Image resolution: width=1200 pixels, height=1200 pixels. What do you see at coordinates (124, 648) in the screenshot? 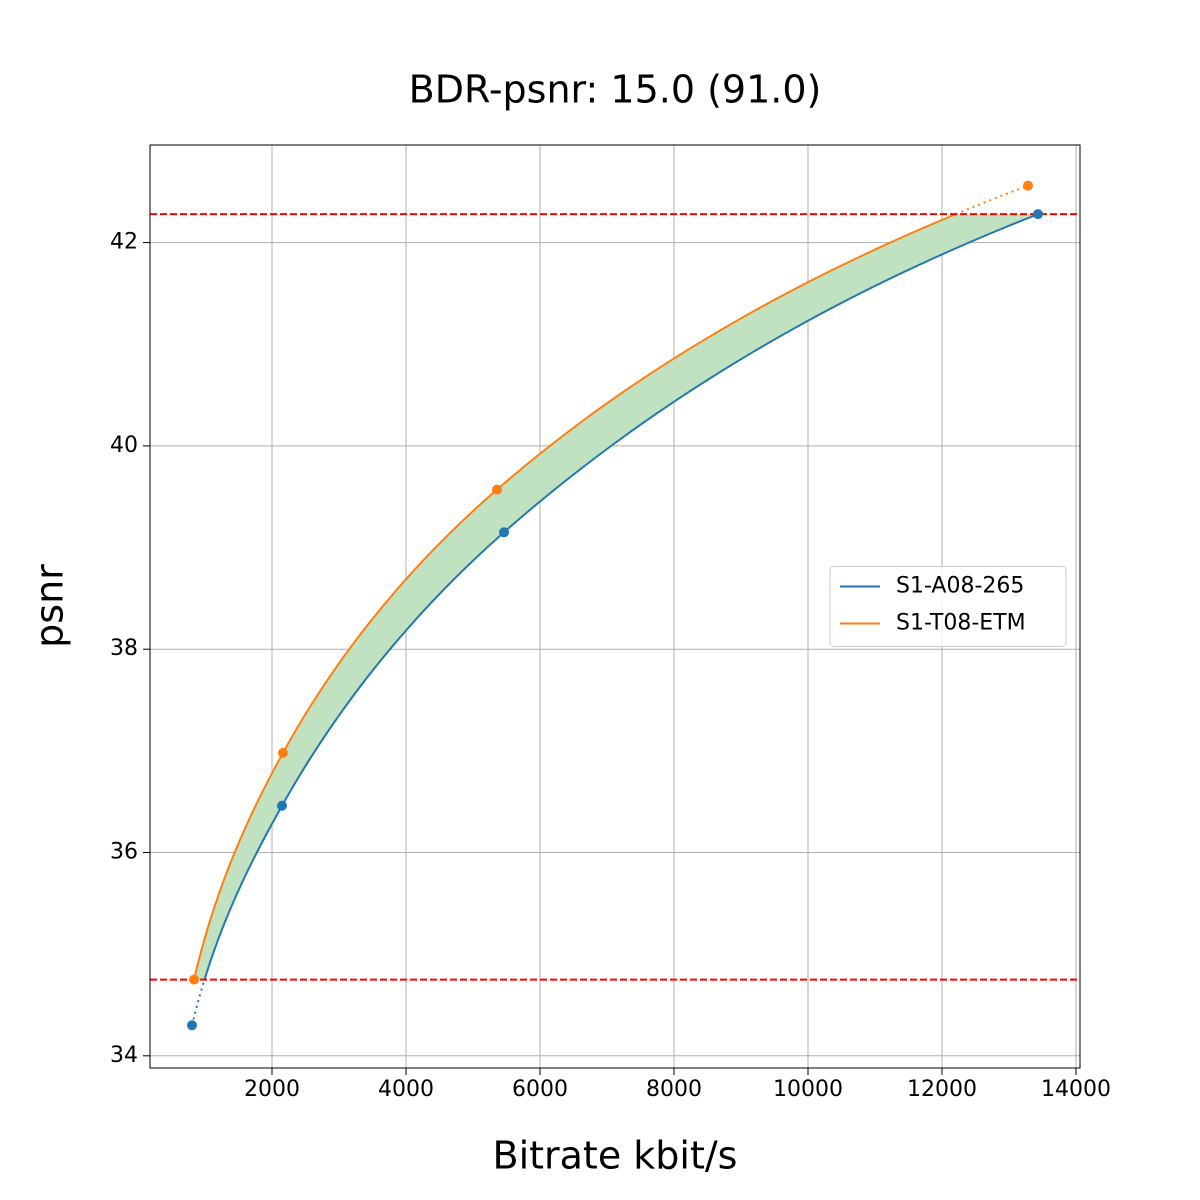
I see `y-tick-label: 38` at bounding box center [124, 648].